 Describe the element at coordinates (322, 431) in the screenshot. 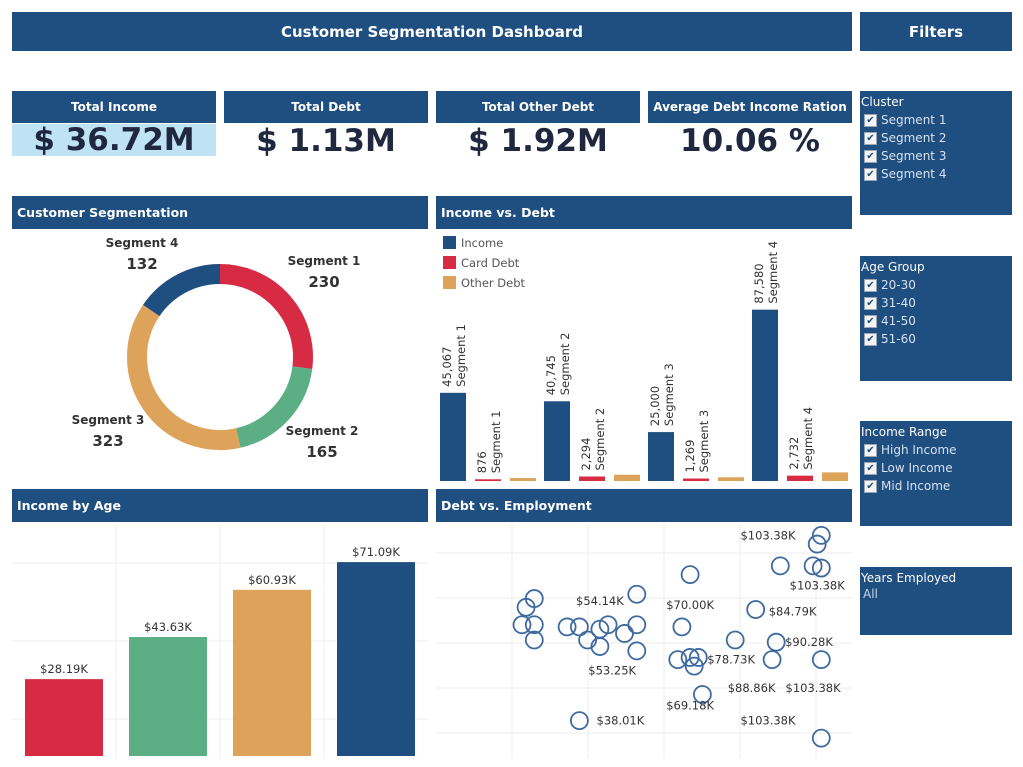

I see `donut-slice-label: Segment 2` at that location.